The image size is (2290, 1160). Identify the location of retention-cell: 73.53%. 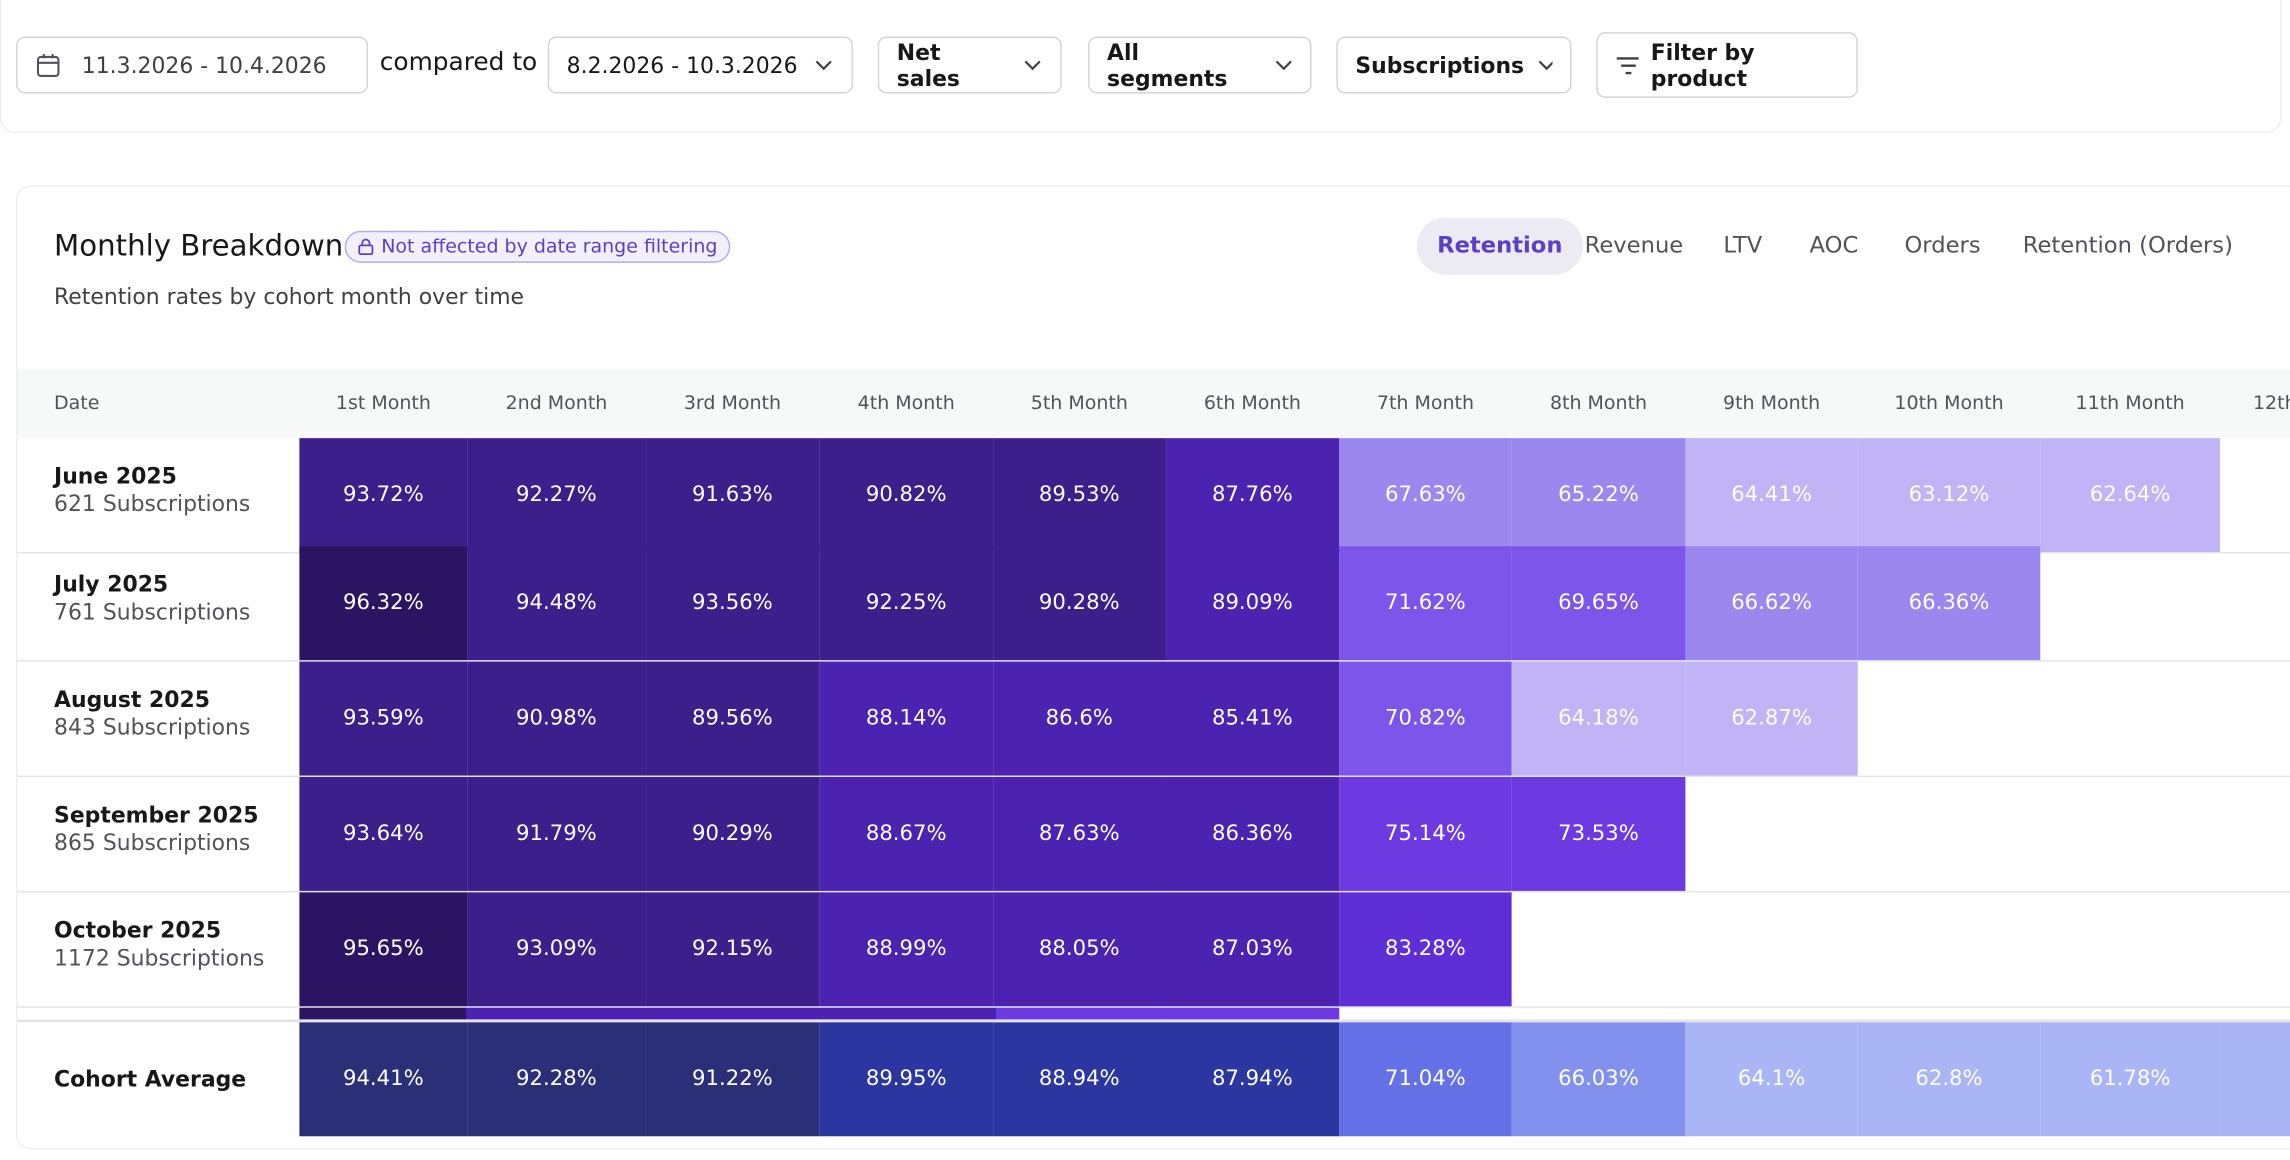
(1598, 833).